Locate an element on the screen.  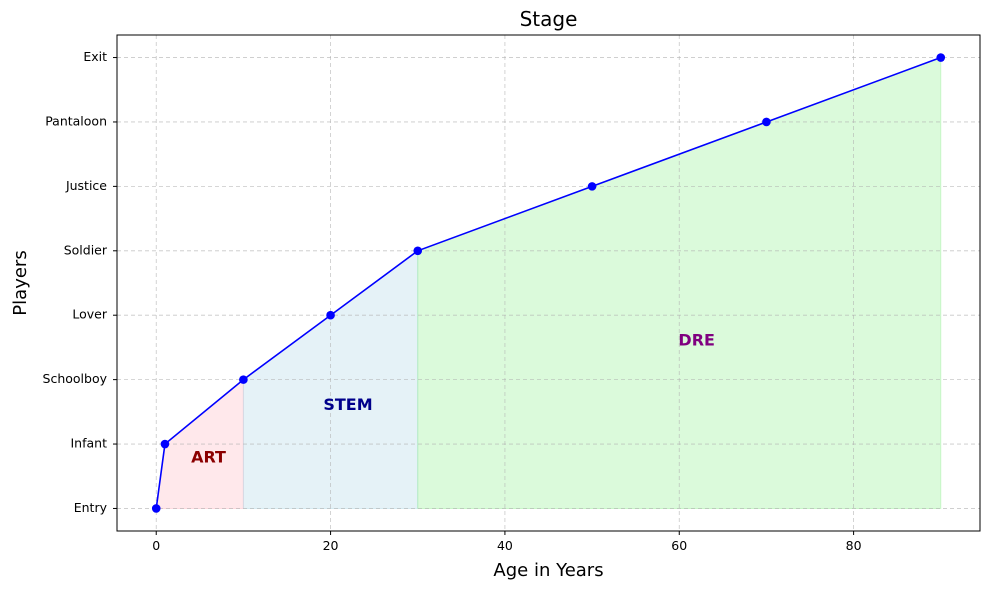
x-tick-label: 20 is located at coordinates (331, 545).